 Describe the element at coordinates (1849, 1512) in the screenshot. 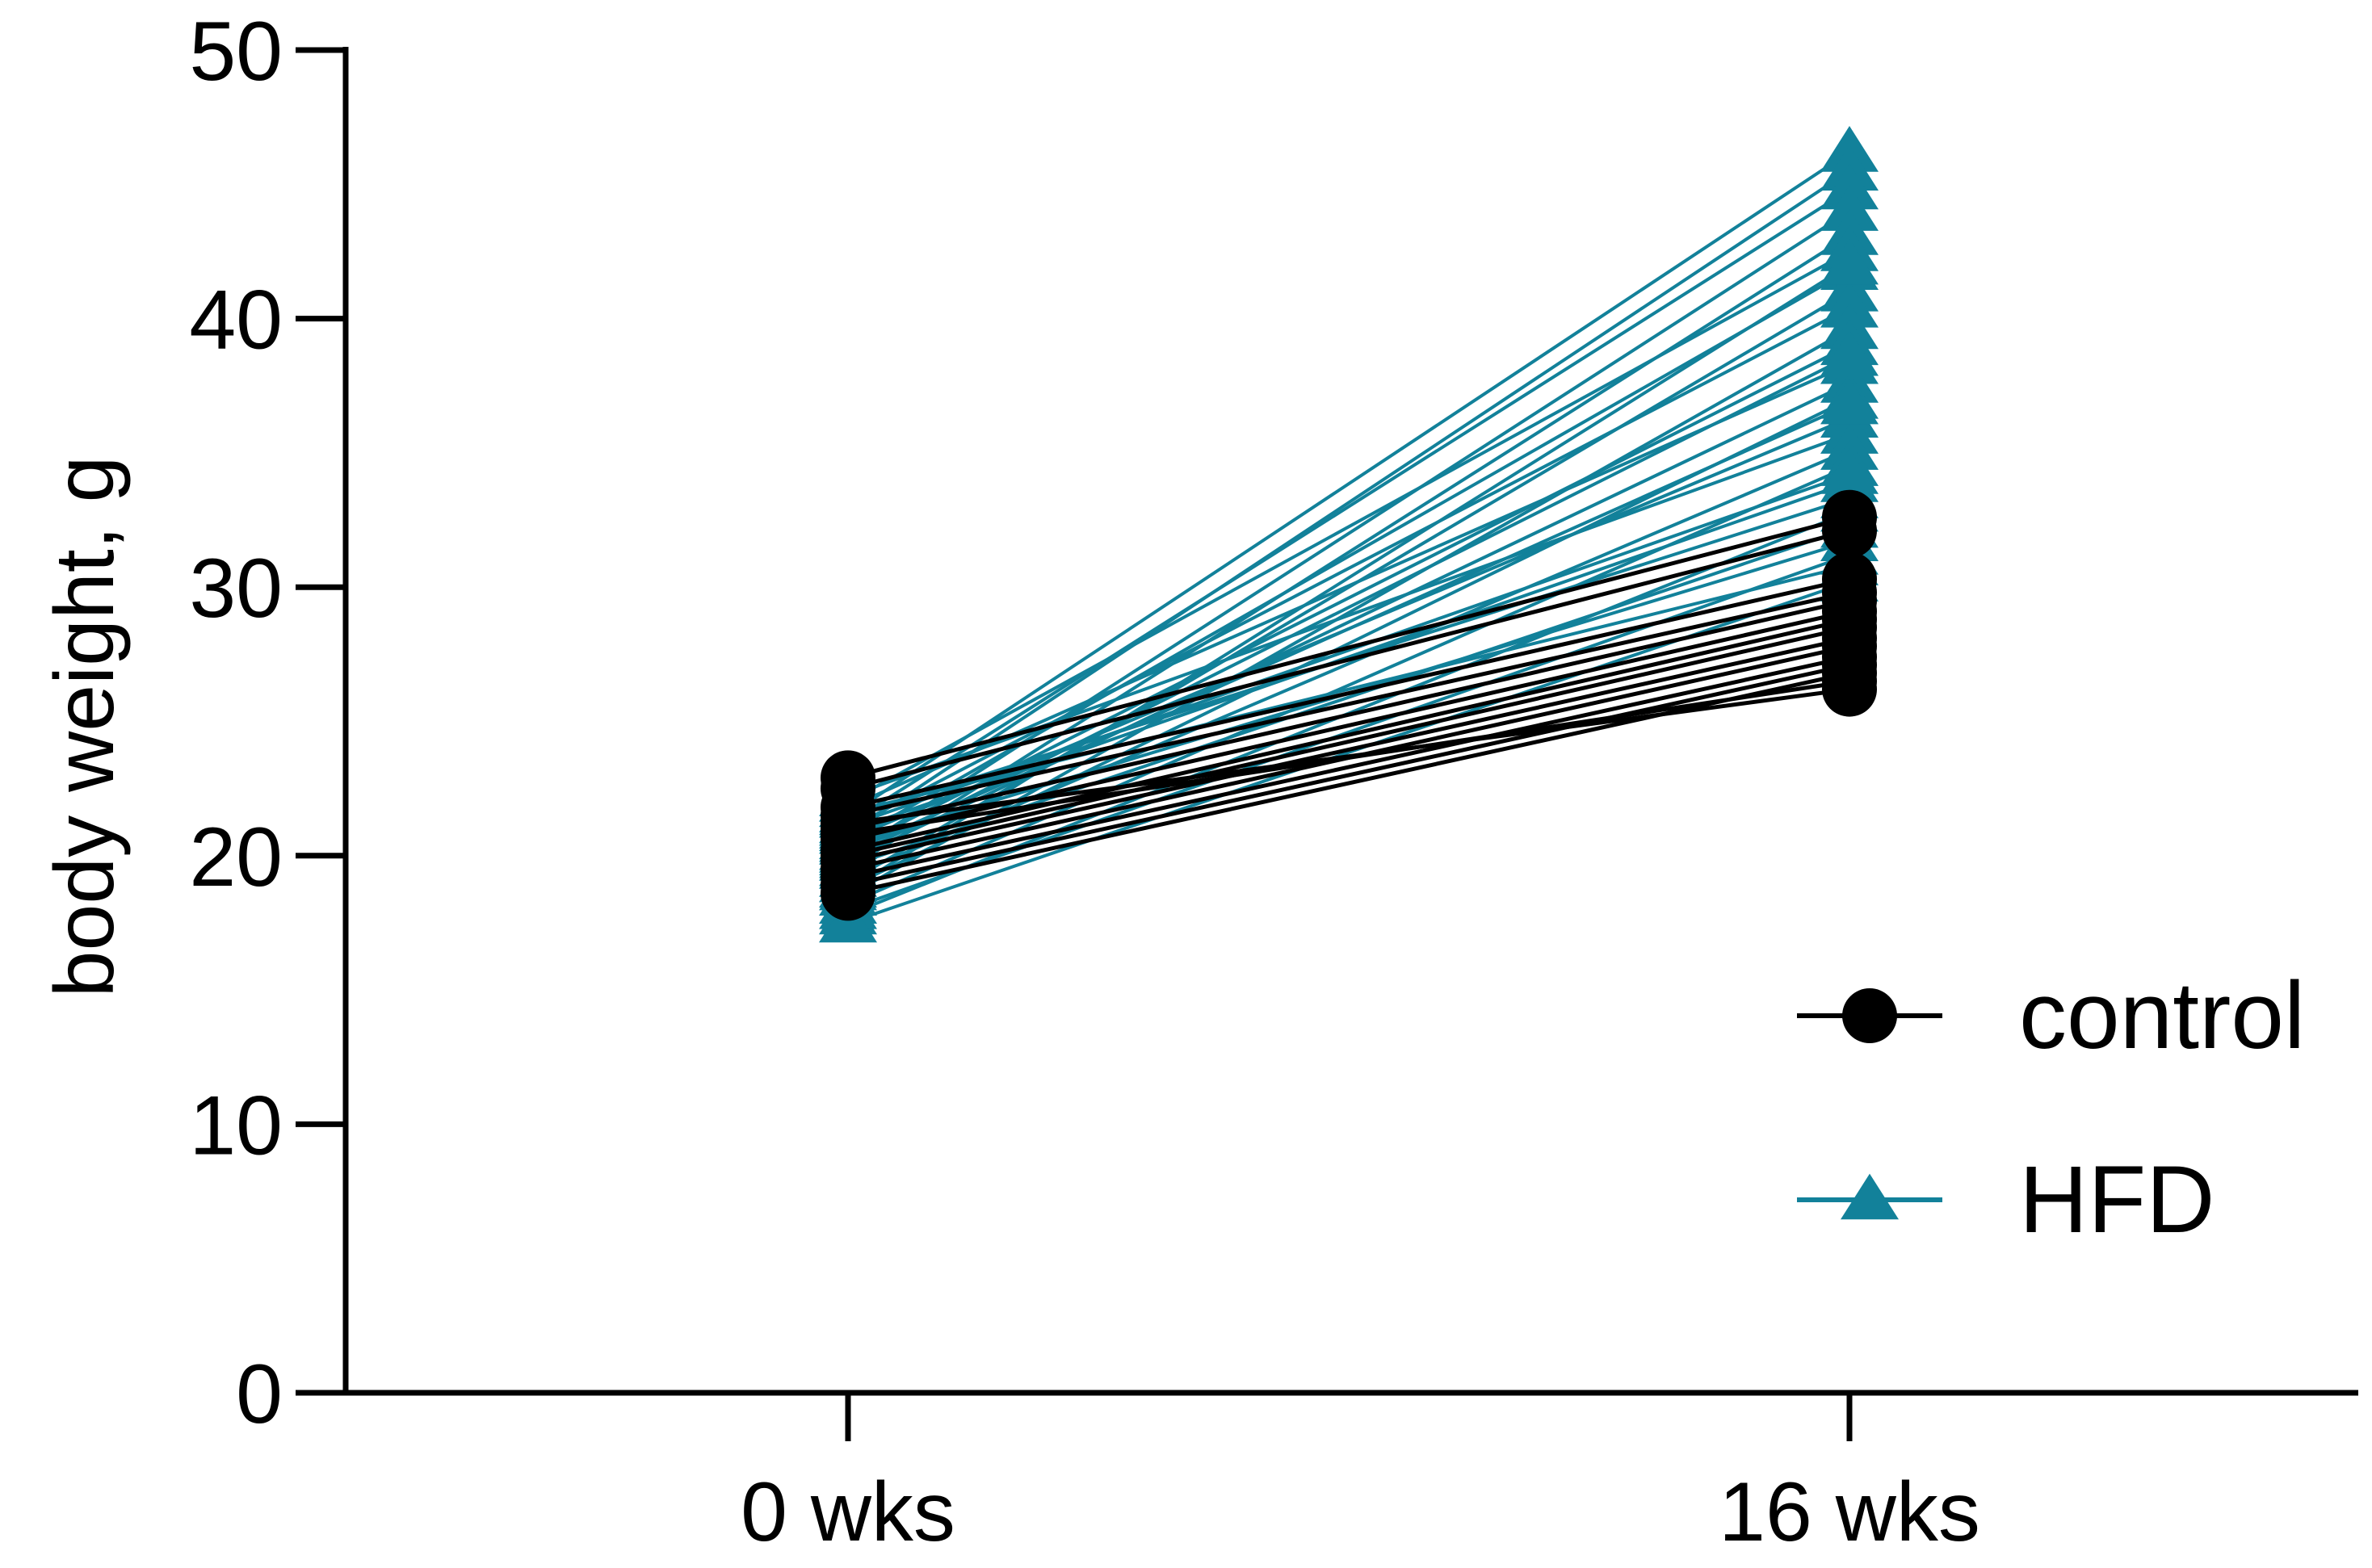

I see `x-tick-label: 16 wks` at that location.